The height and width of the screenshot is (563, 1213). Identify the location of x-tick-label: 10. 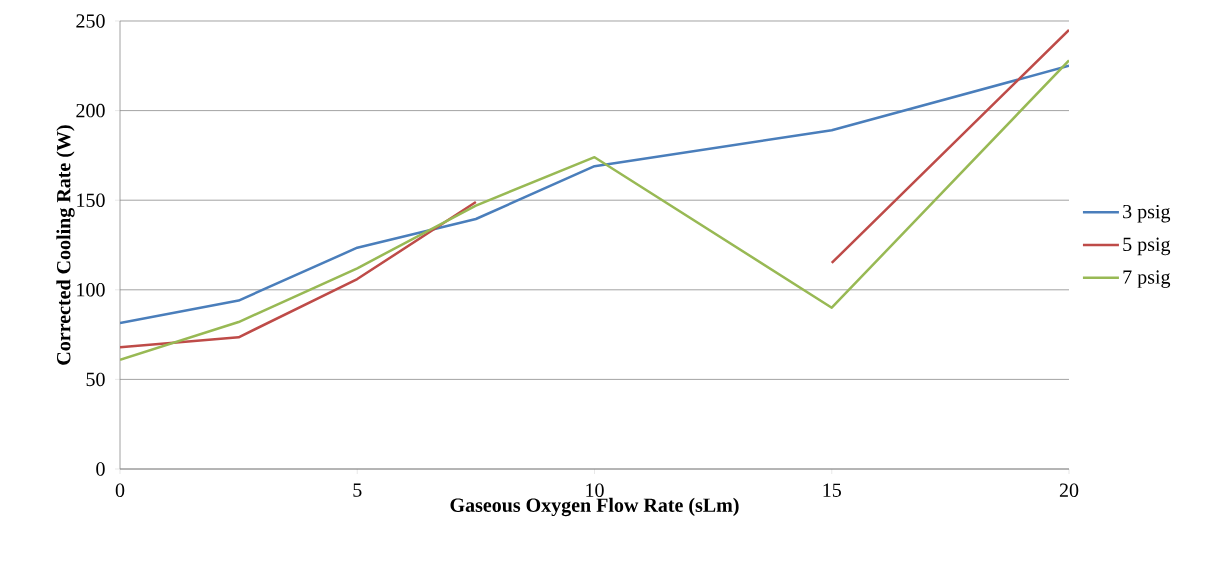
(595, 490).